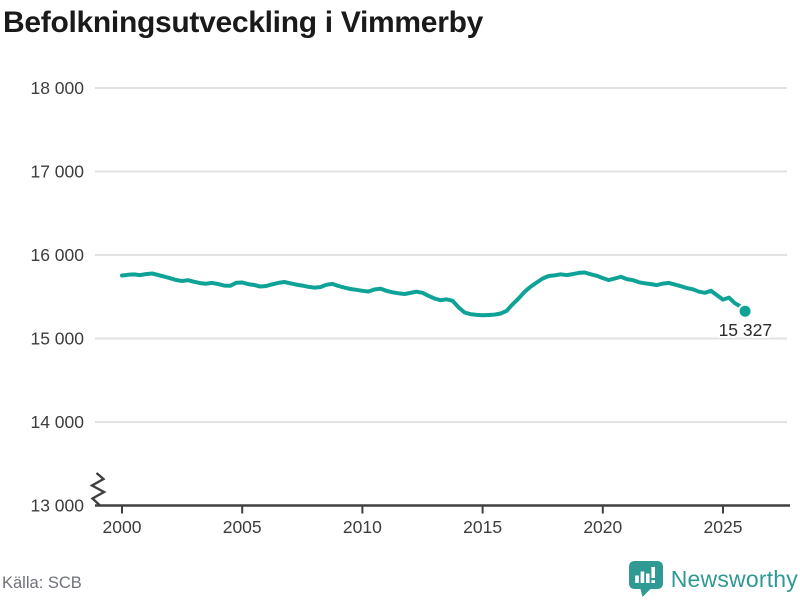  Describe the element at coordinates (122, 527) in the screenshot. I see `x-tick-label: 2000` at that location.